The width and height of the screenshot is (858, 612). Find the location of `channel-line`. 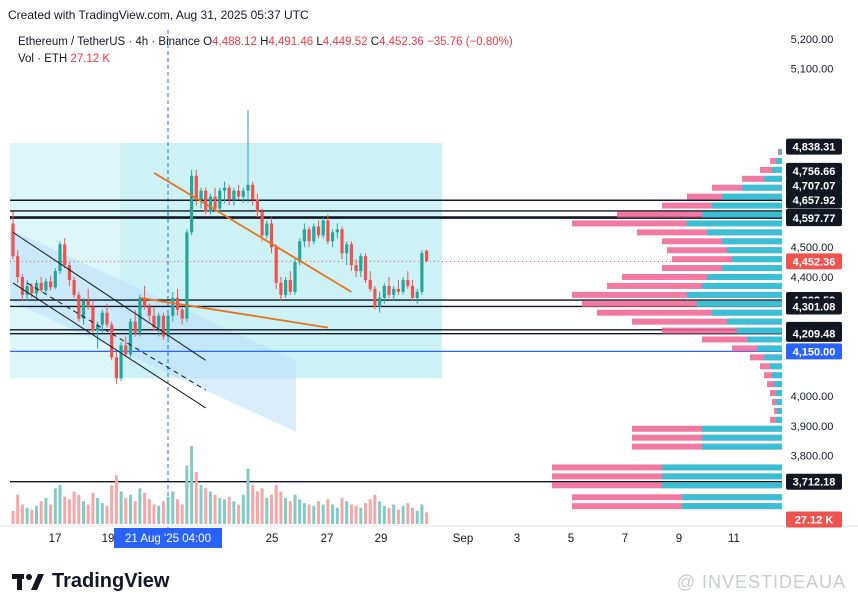

channel-line is located at coordinates (116, 336).